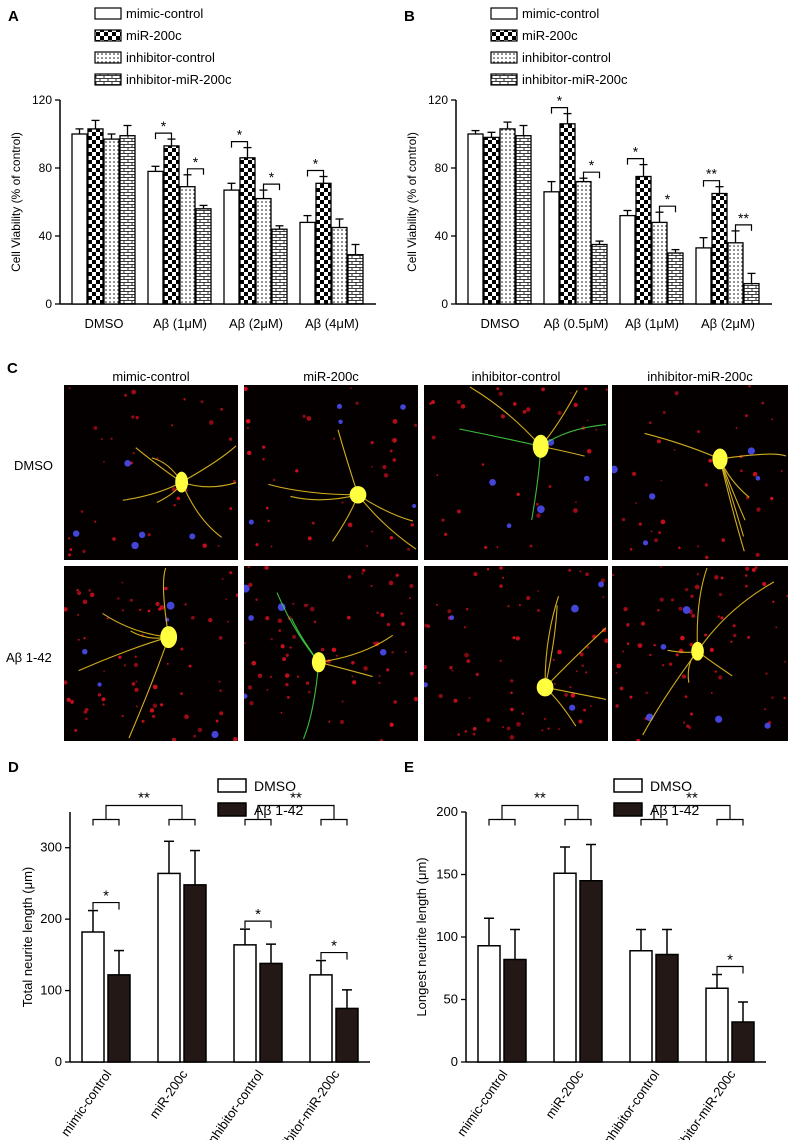  I want to click on x-tick-label: Aβ (4μM), so click(332, 323).